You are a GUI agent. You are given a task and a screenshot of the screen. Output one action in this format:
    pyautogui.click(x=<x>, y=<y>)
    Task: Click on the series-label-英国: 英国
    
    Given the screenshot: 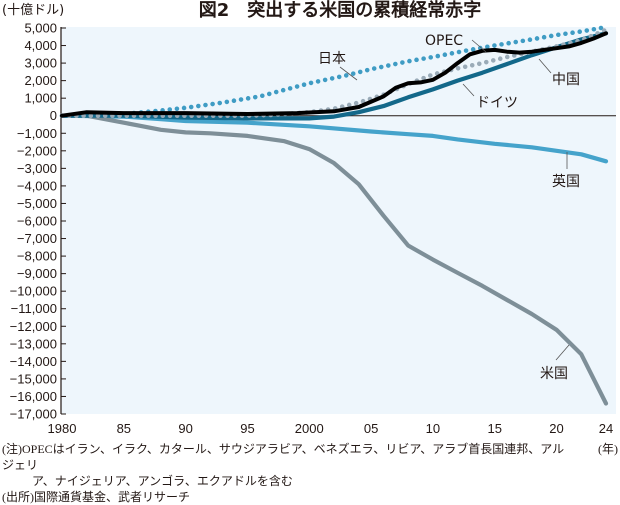 What is the action you would take?
    pyautogui.click(x=566, y=181)
    